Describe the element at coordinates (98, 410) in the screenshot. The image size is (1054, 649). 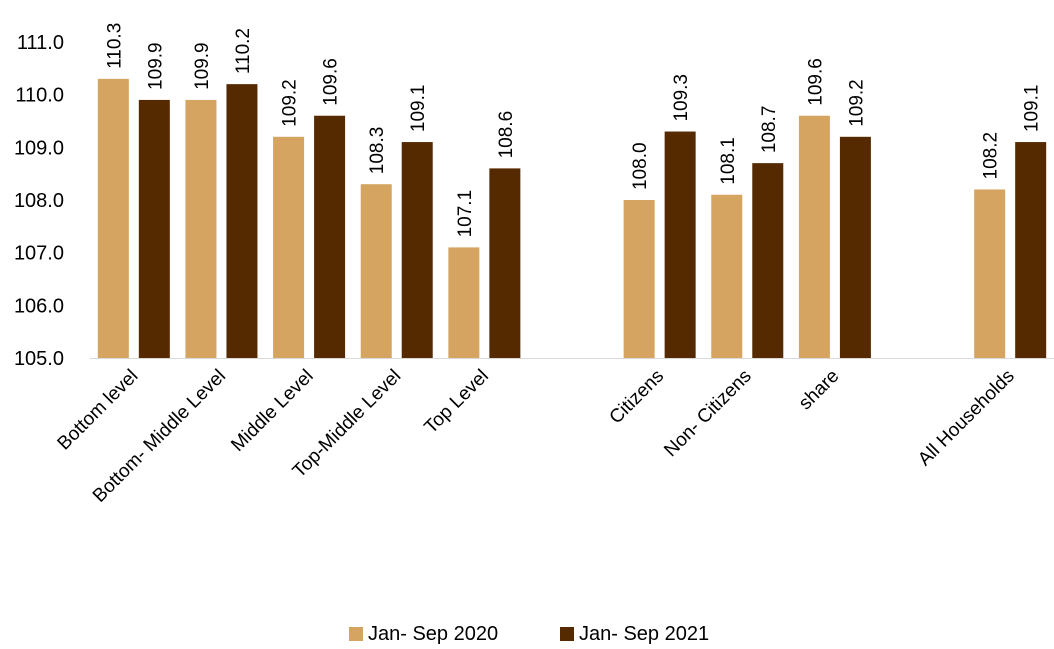
I see `category-label: Bottom level` at that location.